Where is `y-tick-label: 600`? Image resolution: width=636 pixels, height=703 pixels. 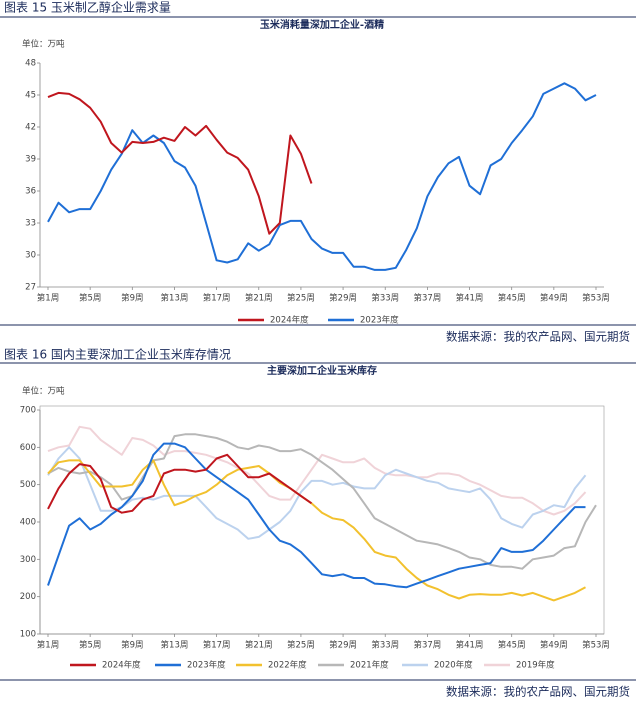 y-tick-label: 600 is located at coordinates (28, 448).